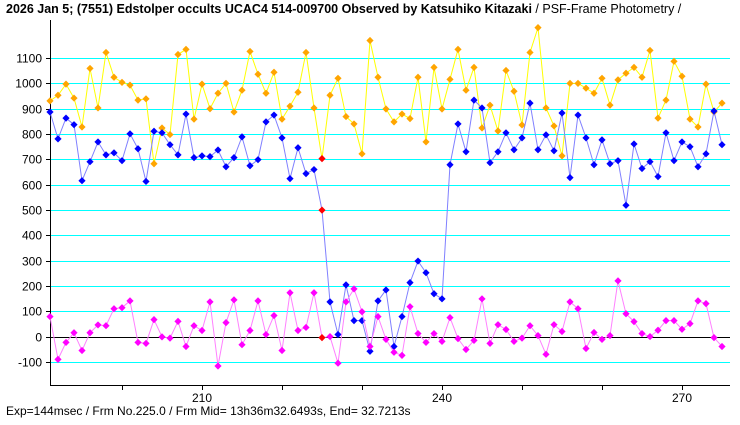  Describe the element at coordinates (38, 338) in the screenshot. I see `y-tick-label: 0` at that location.